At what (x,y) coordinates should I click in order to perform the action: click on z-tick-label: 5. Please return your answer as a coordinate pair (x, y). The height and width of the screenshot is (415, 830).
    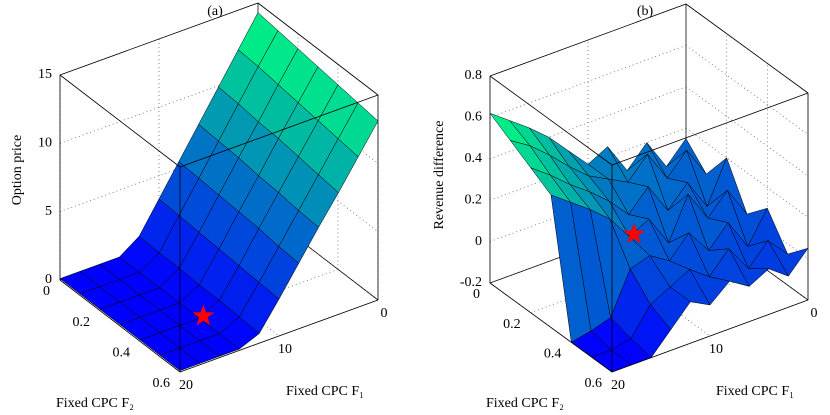
    Looking at the image, I should click on (48, 211).